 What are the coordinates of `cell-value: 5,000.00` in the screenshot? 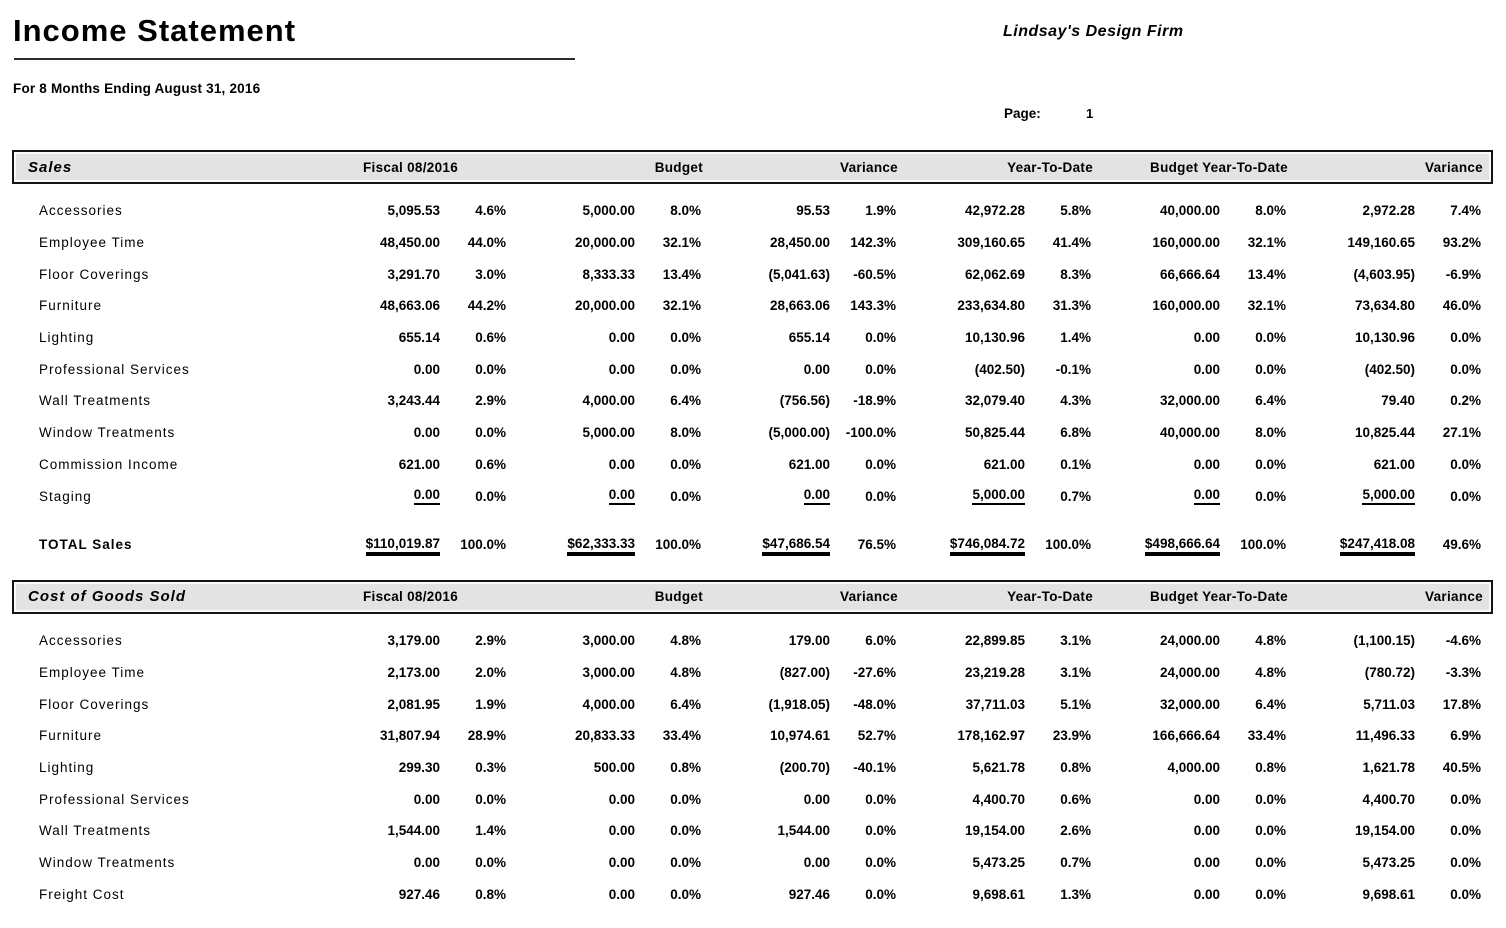 It's located at (998, 496).